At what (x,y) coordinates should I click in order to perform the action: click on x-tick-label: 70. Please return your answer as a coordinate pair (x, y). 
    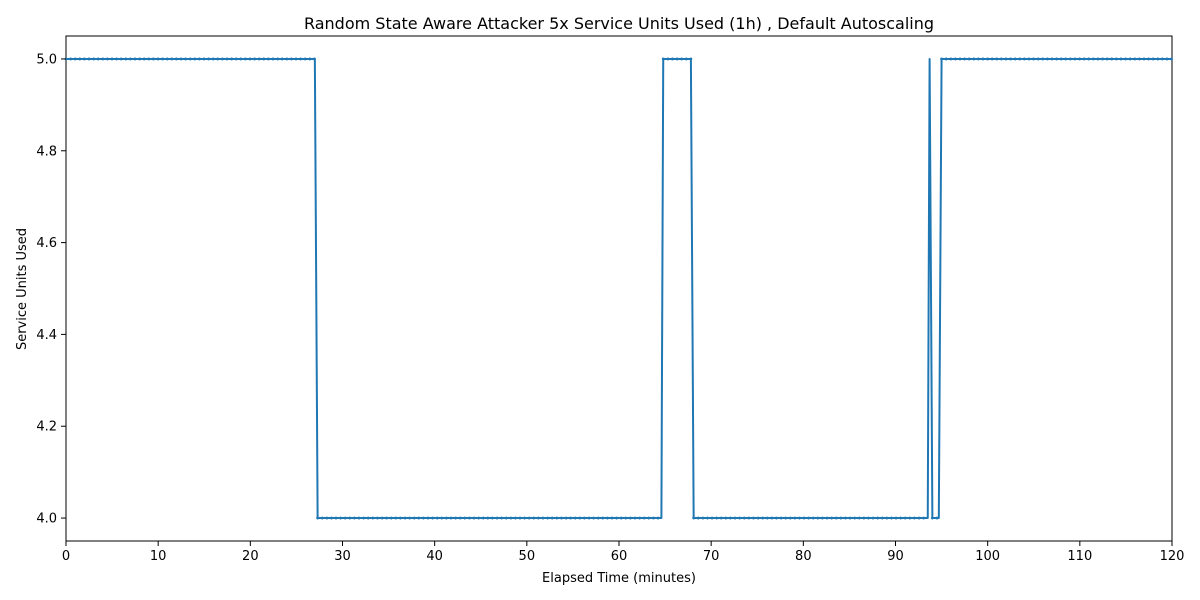
    Looking at the image, I should click on (711, 556).